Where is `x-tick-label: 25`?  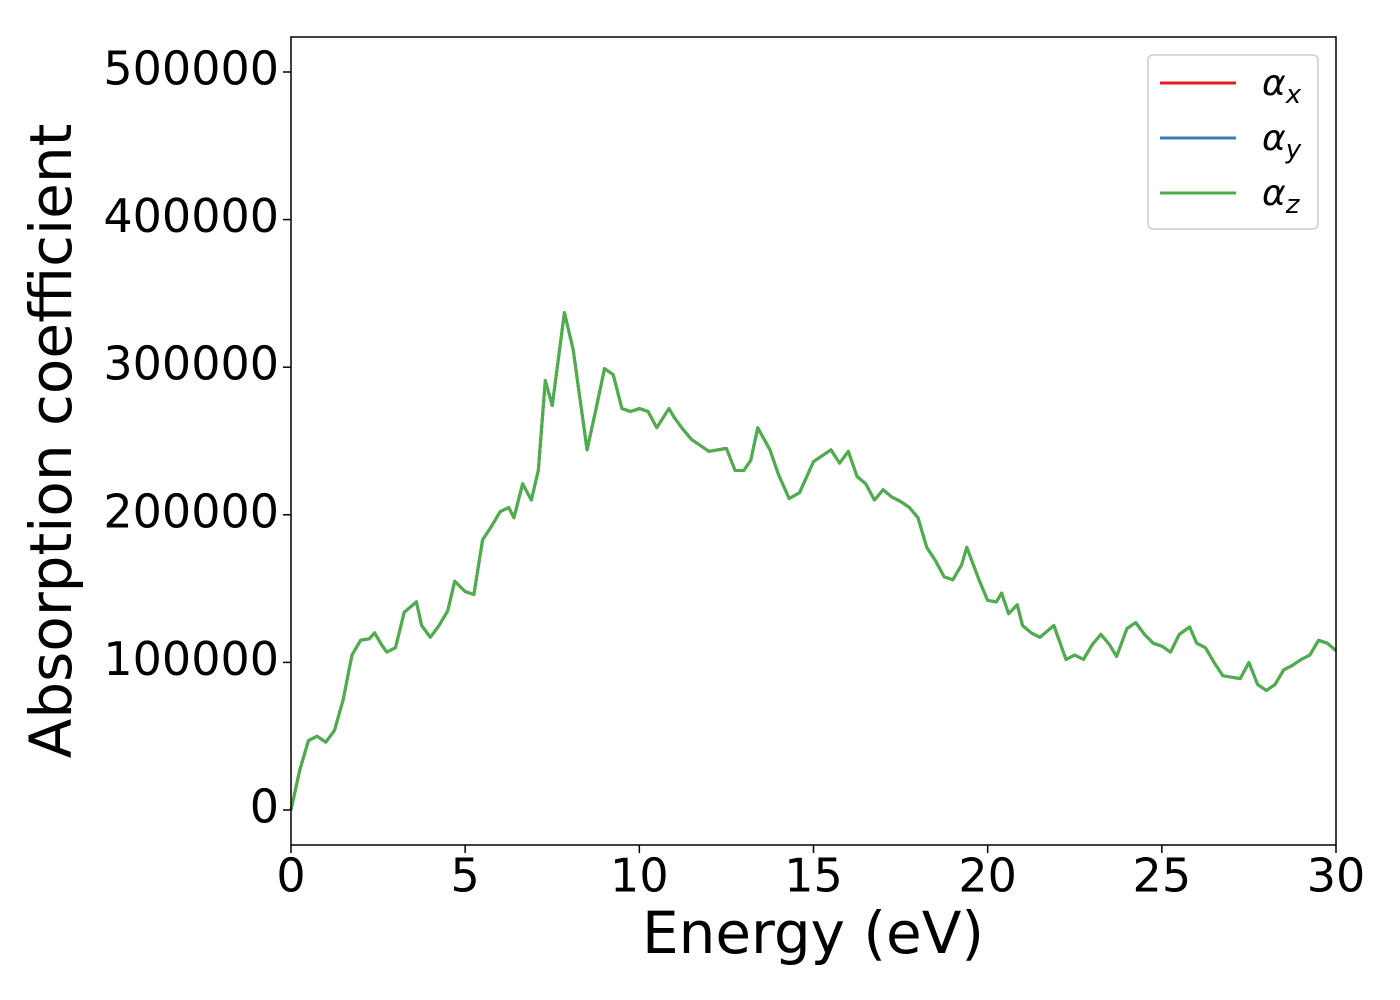 x-tick-label: 25 is located at coordinates (1162, 876).